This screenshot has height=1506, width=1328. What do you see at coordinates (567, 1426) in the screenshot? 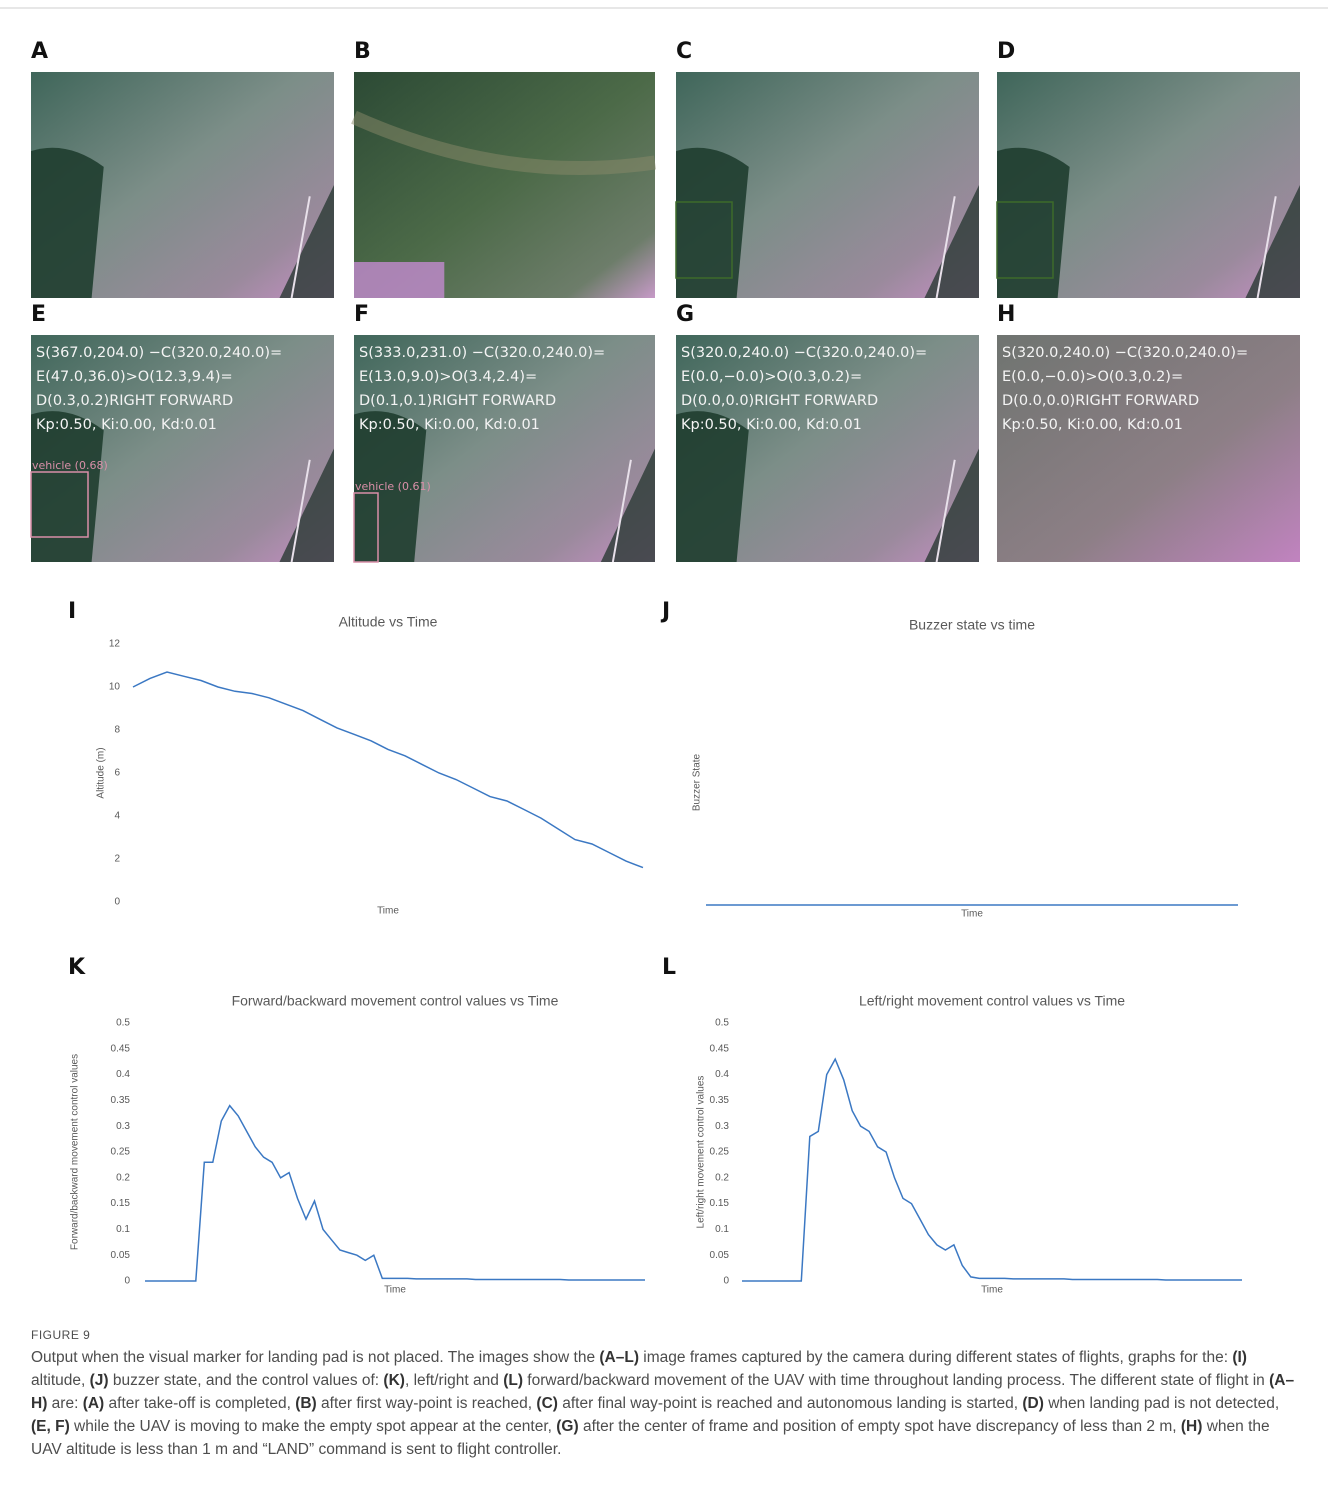
I see `caption-run: (G)` at bounding box center [567, 1426].